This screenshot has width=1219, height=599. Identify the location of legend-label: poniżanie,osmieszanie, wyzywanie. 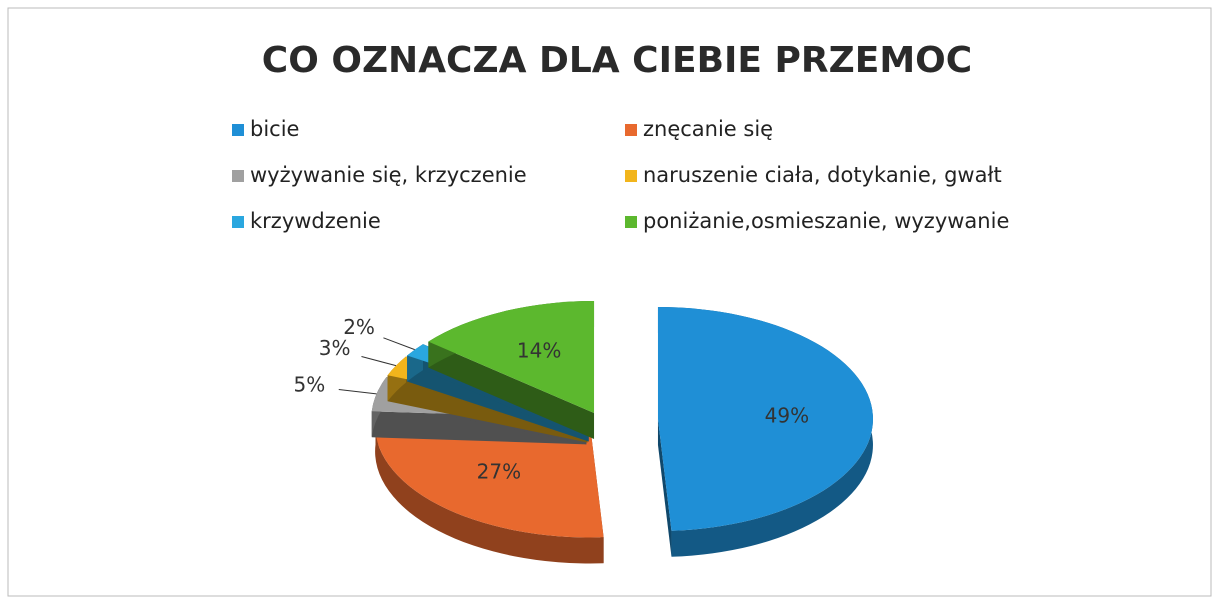
(826, 221).